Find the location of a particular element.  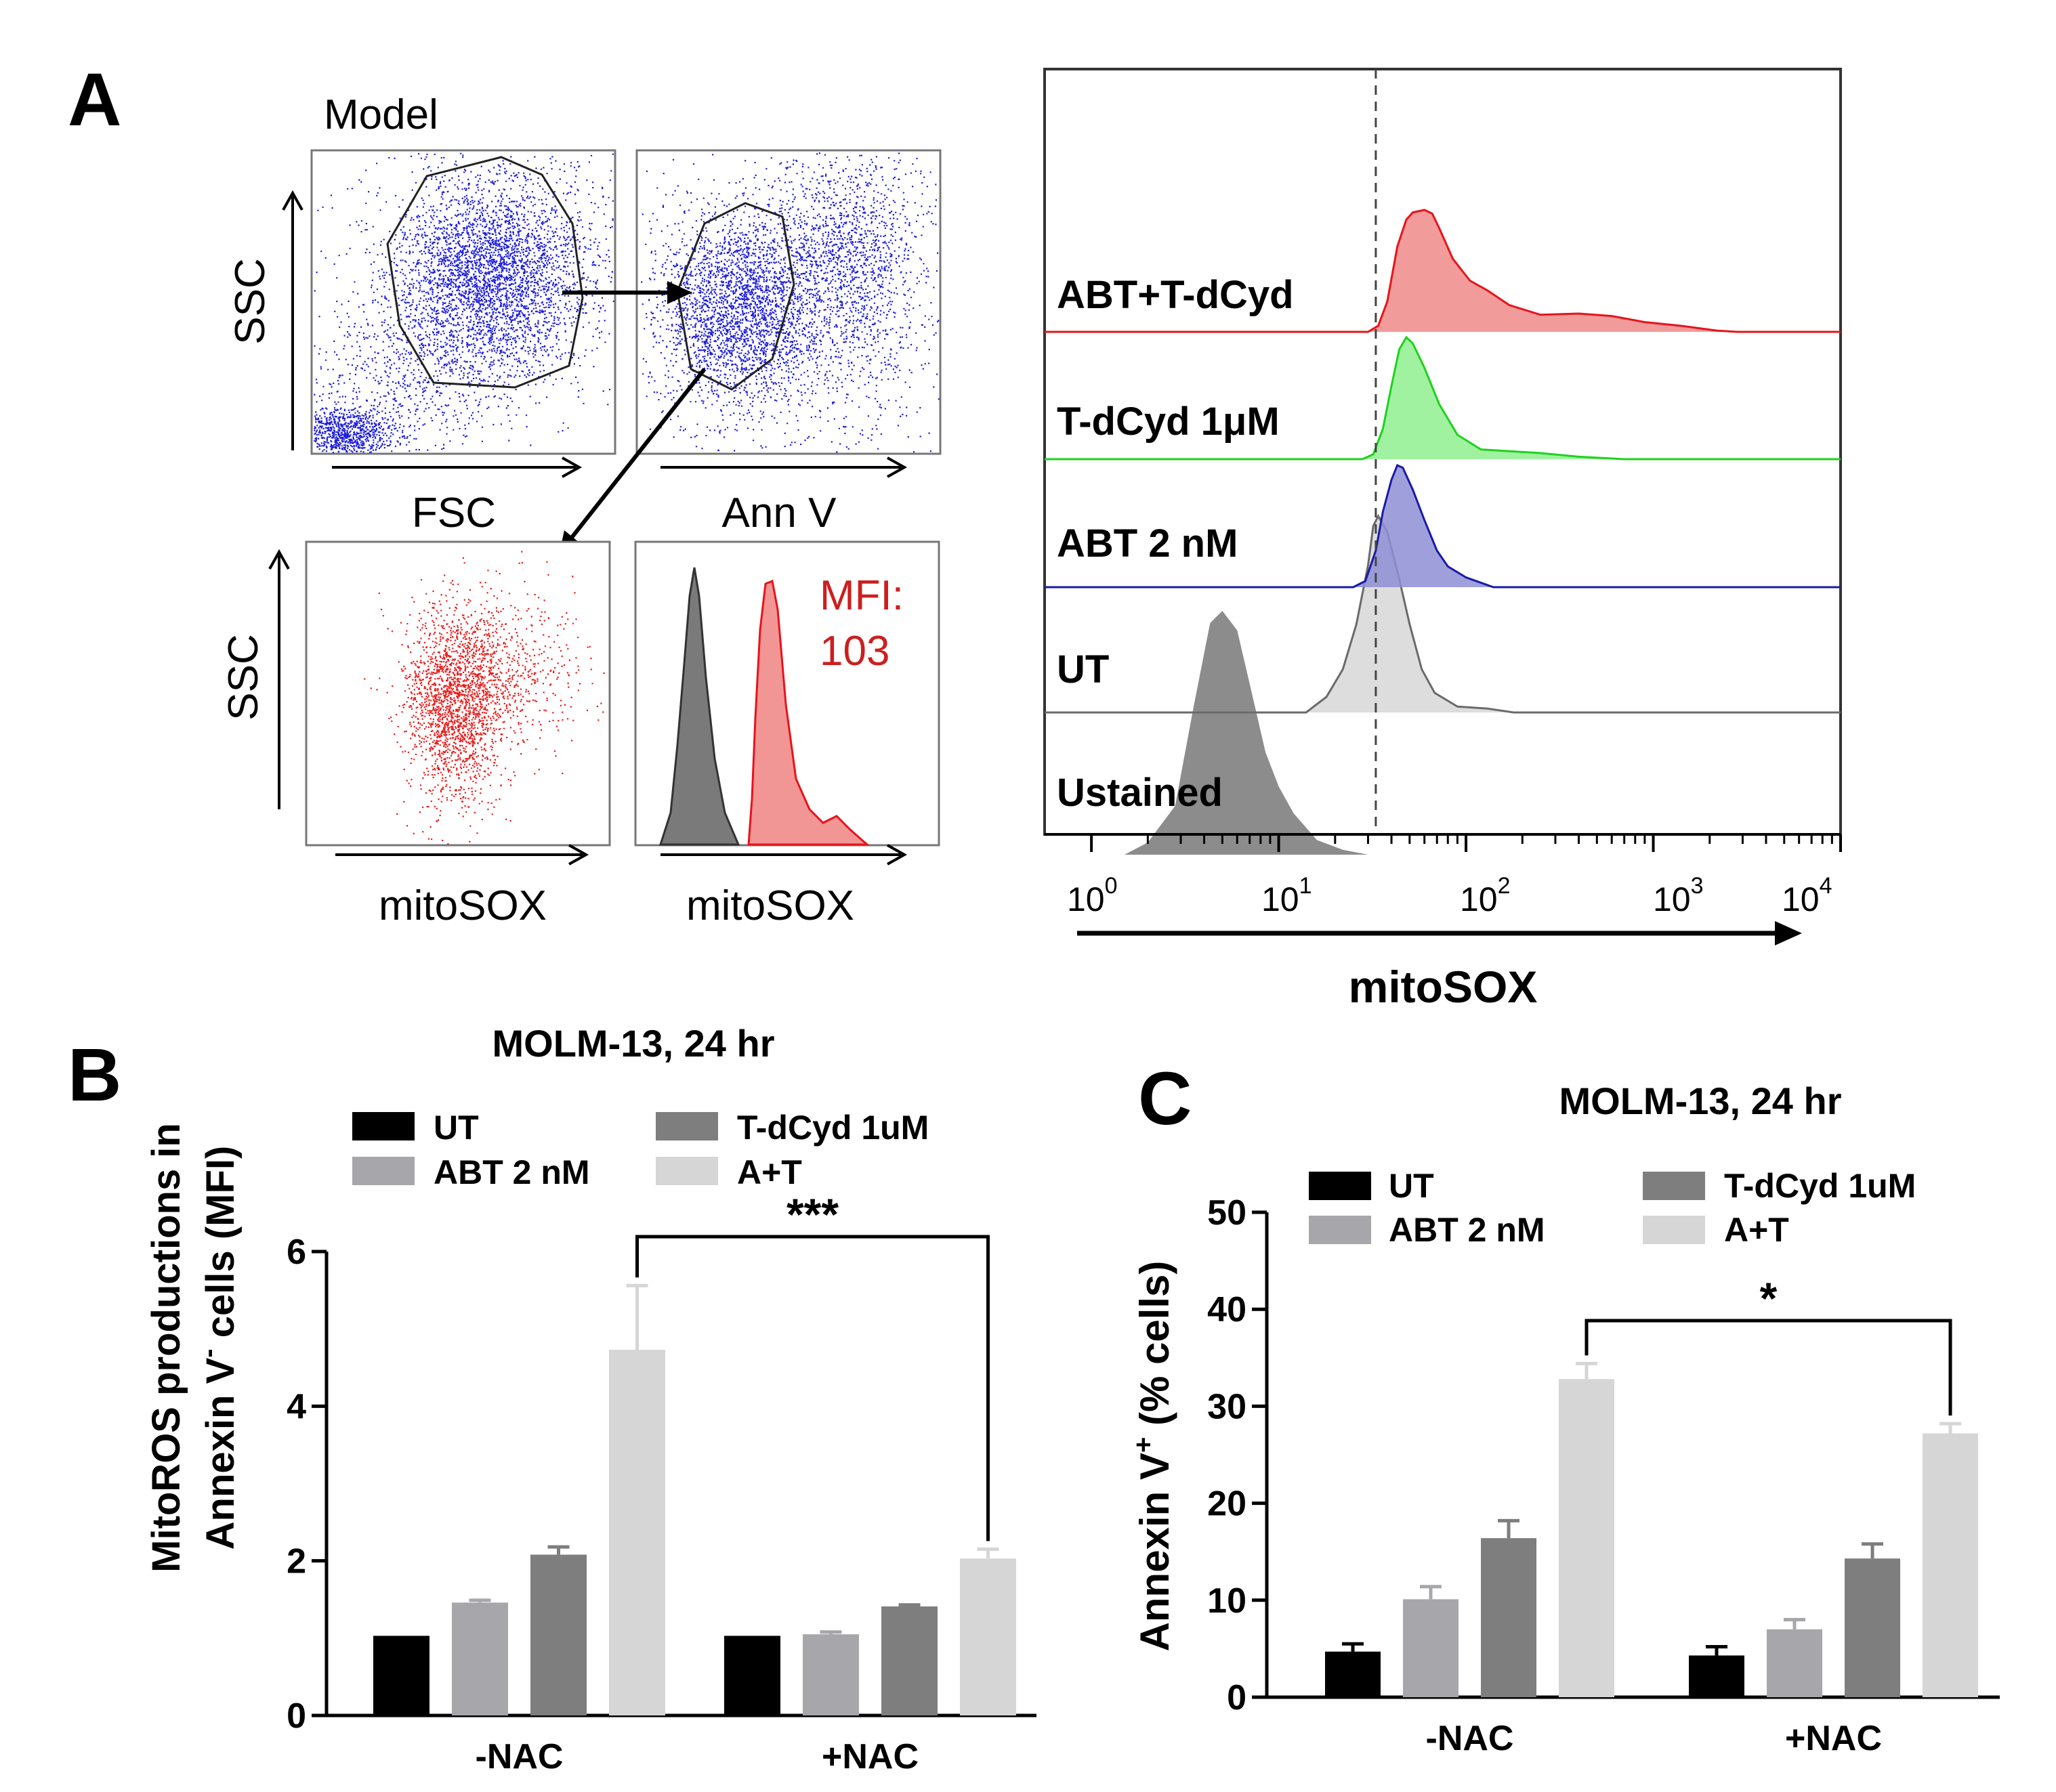

y-tick-label: 2 is located at coordinates (297, 1561).